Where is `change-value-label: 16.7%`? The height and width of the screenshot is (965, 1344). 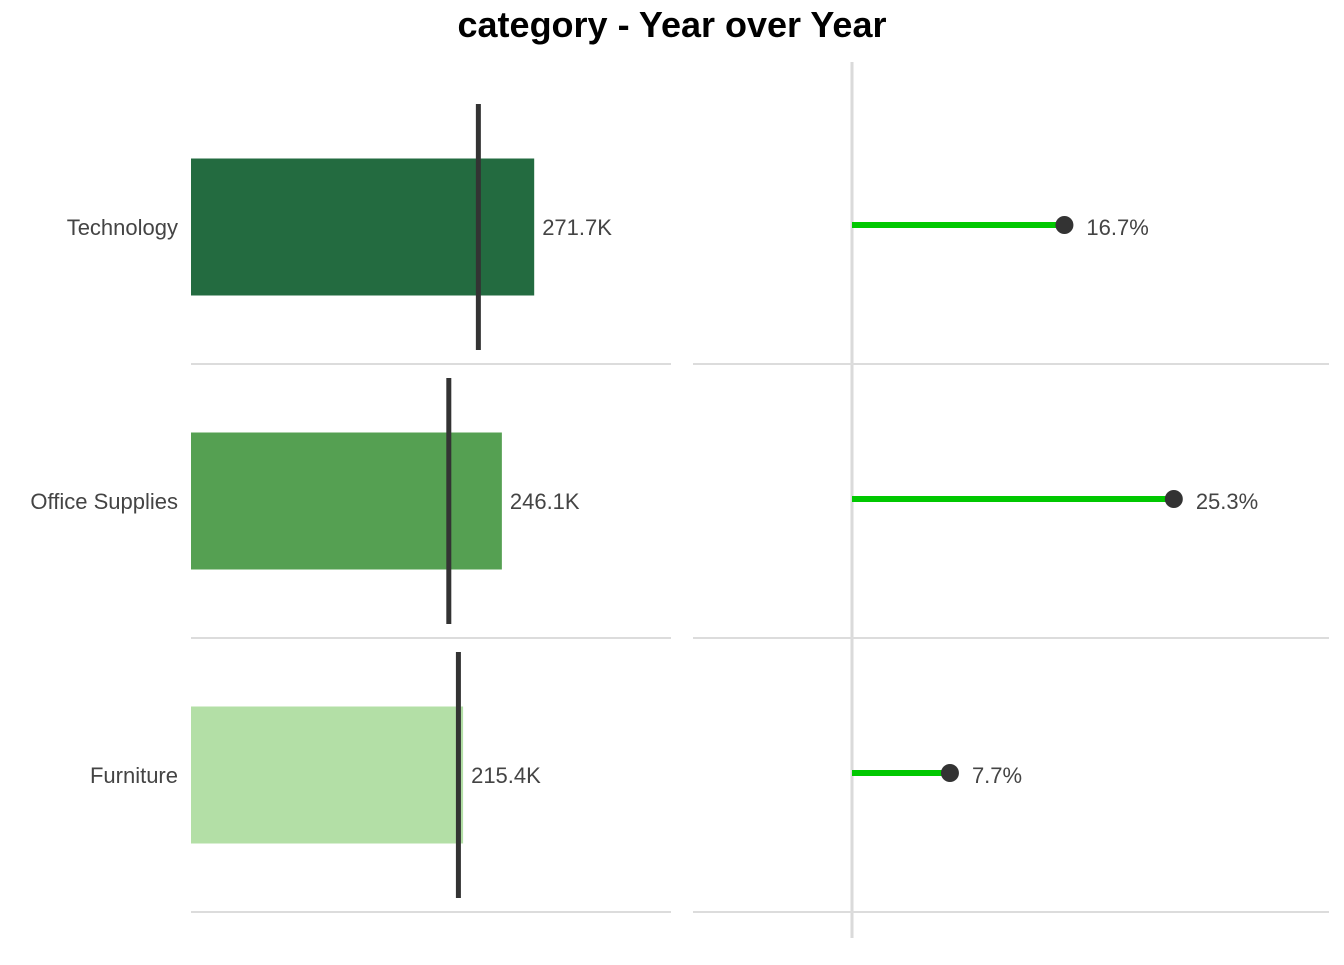 change-value-label: 16.7% is located at coordinates (1117, 227).